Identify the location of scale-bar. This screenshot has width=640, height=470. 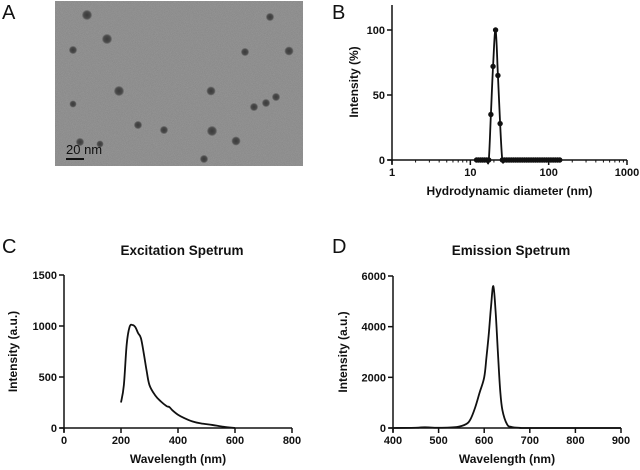
(75, 159).